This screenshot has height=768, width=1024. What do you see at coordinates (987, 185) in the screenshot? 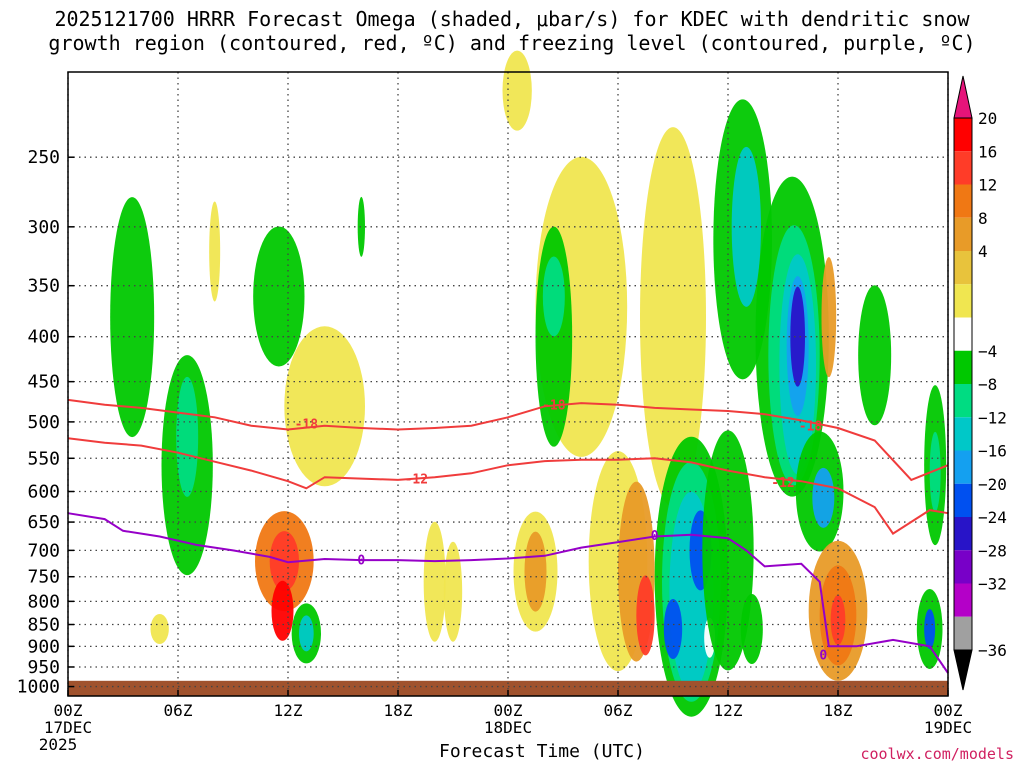
I see `colorbar-label: 12` at bounding box center [987, 185].